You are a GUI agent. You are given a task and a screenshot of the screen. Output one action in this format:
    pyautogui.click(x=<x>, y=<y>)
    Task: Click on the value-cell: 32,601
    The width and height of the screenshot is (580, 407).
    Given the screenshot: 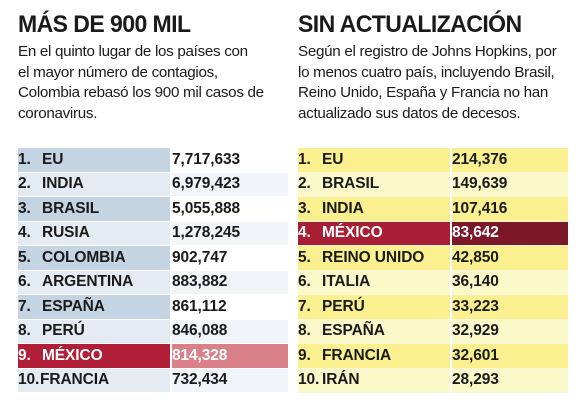 What is the action you would take?
    pyautogui.click(x=509, y=356)
    